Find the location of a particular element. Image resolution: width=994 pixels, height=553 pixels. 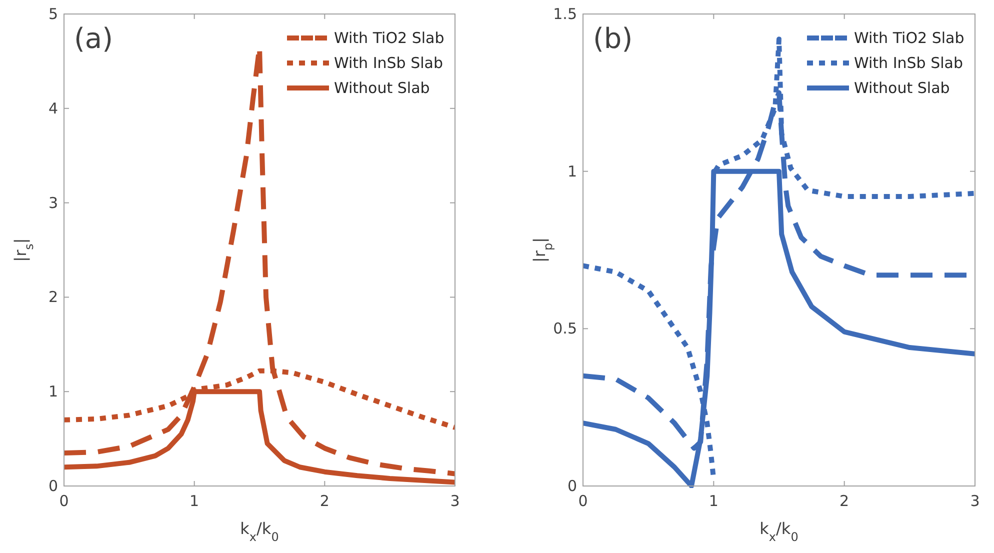

y-tick-label: 0.5 is located at coordinates (565, 329).